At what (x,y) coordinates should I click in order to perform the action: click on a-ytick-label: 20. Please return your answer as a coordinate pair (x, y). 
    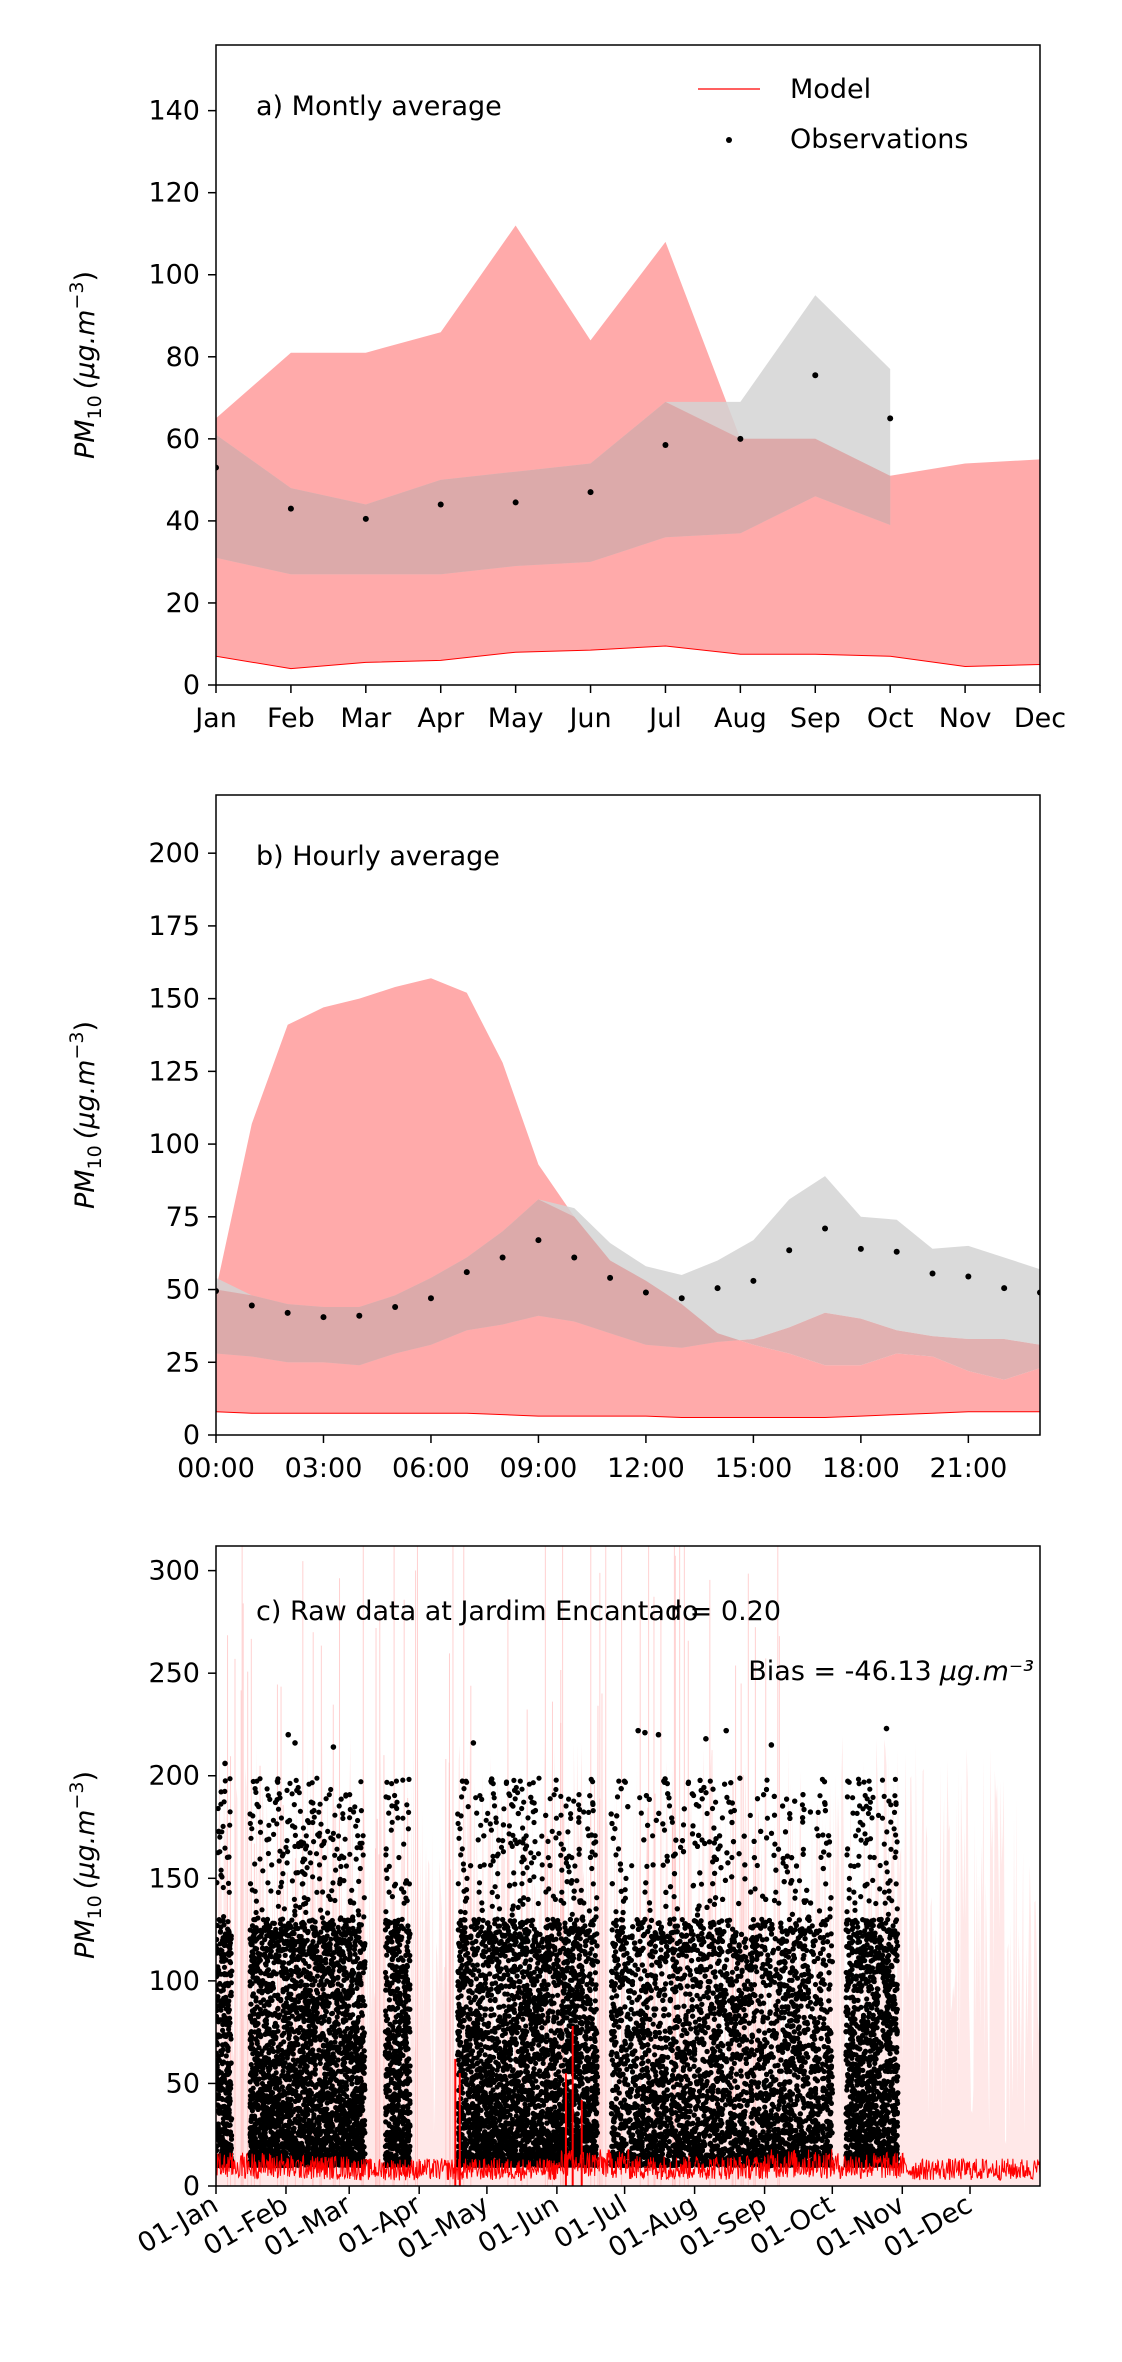
    Looking at the image, I should click on (183, 603).